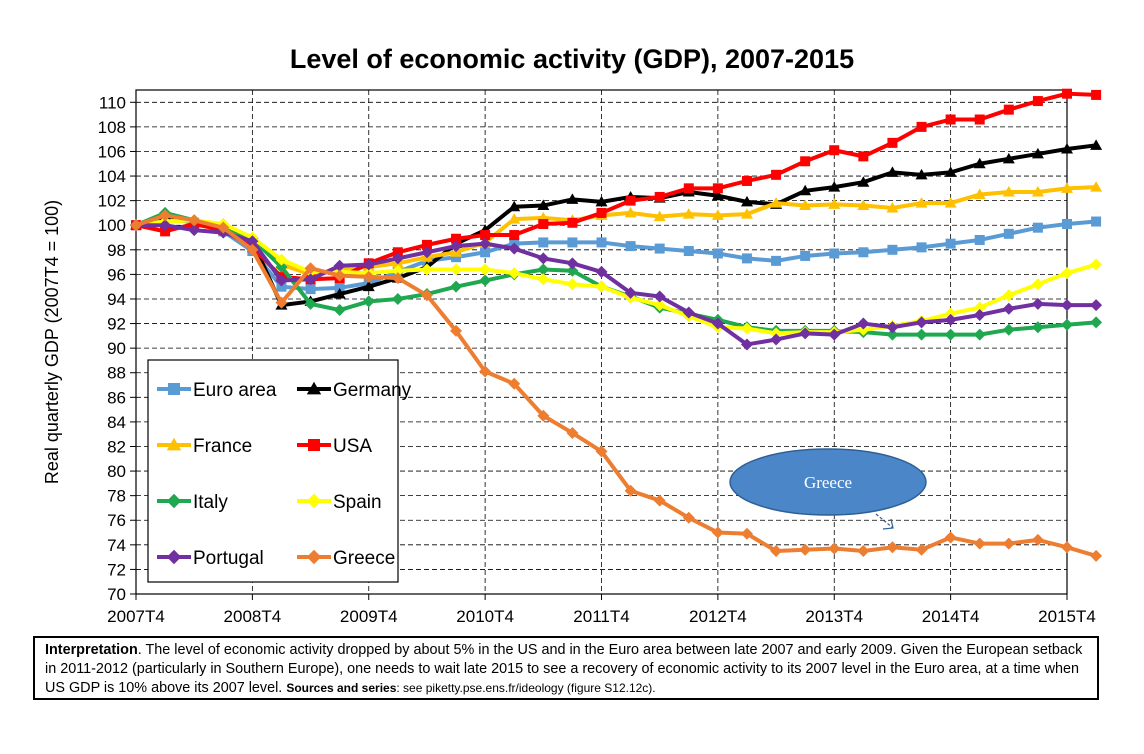 This screenshot has width=1144, height=754. What do you see at coordinates (253, 616) in the screenshot?
I see `x-tick-label: 2008T4` at bounding box center [253, 616].